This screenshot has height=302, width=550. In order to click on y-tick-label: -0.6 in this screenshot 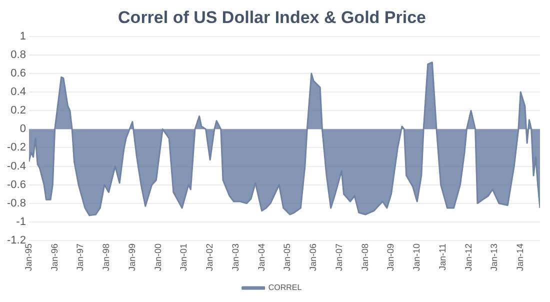, I will do `click(16, 184)`.